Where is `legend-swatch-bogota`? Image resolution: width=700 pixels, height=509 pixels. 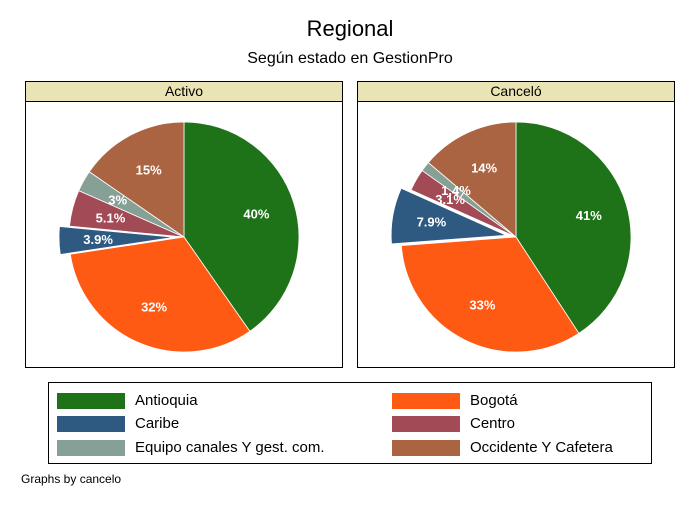
legend-swatch-bogota is located at coordinates (426, 401).